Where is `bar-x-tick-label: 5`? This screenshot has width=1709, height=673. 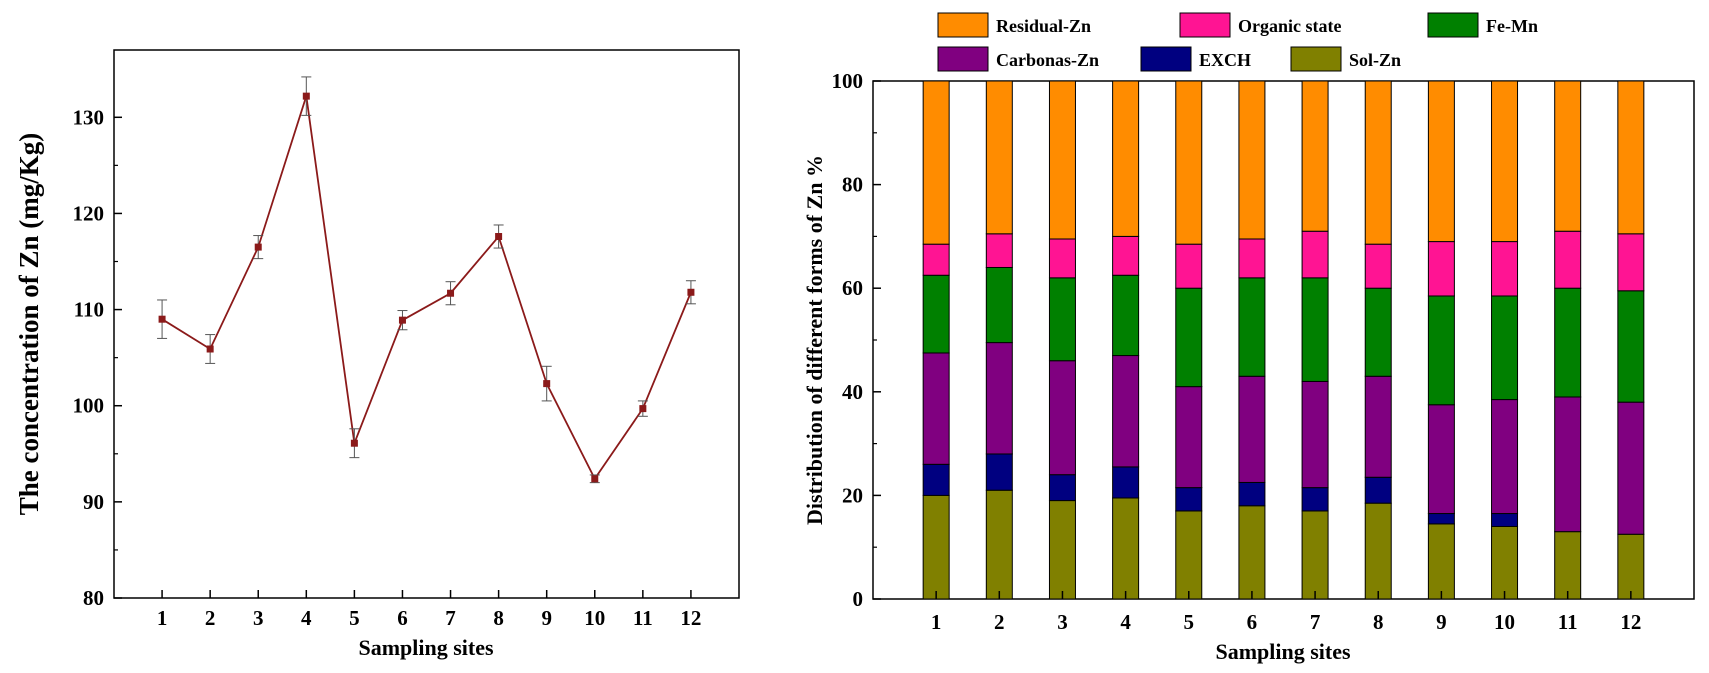
bar-x-tick-label: 5 is located at coordinates (1189, 622).